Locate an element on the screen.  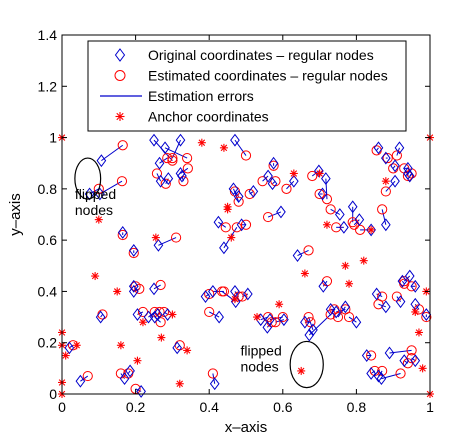
legend-box is located at coordinates (247, 86).